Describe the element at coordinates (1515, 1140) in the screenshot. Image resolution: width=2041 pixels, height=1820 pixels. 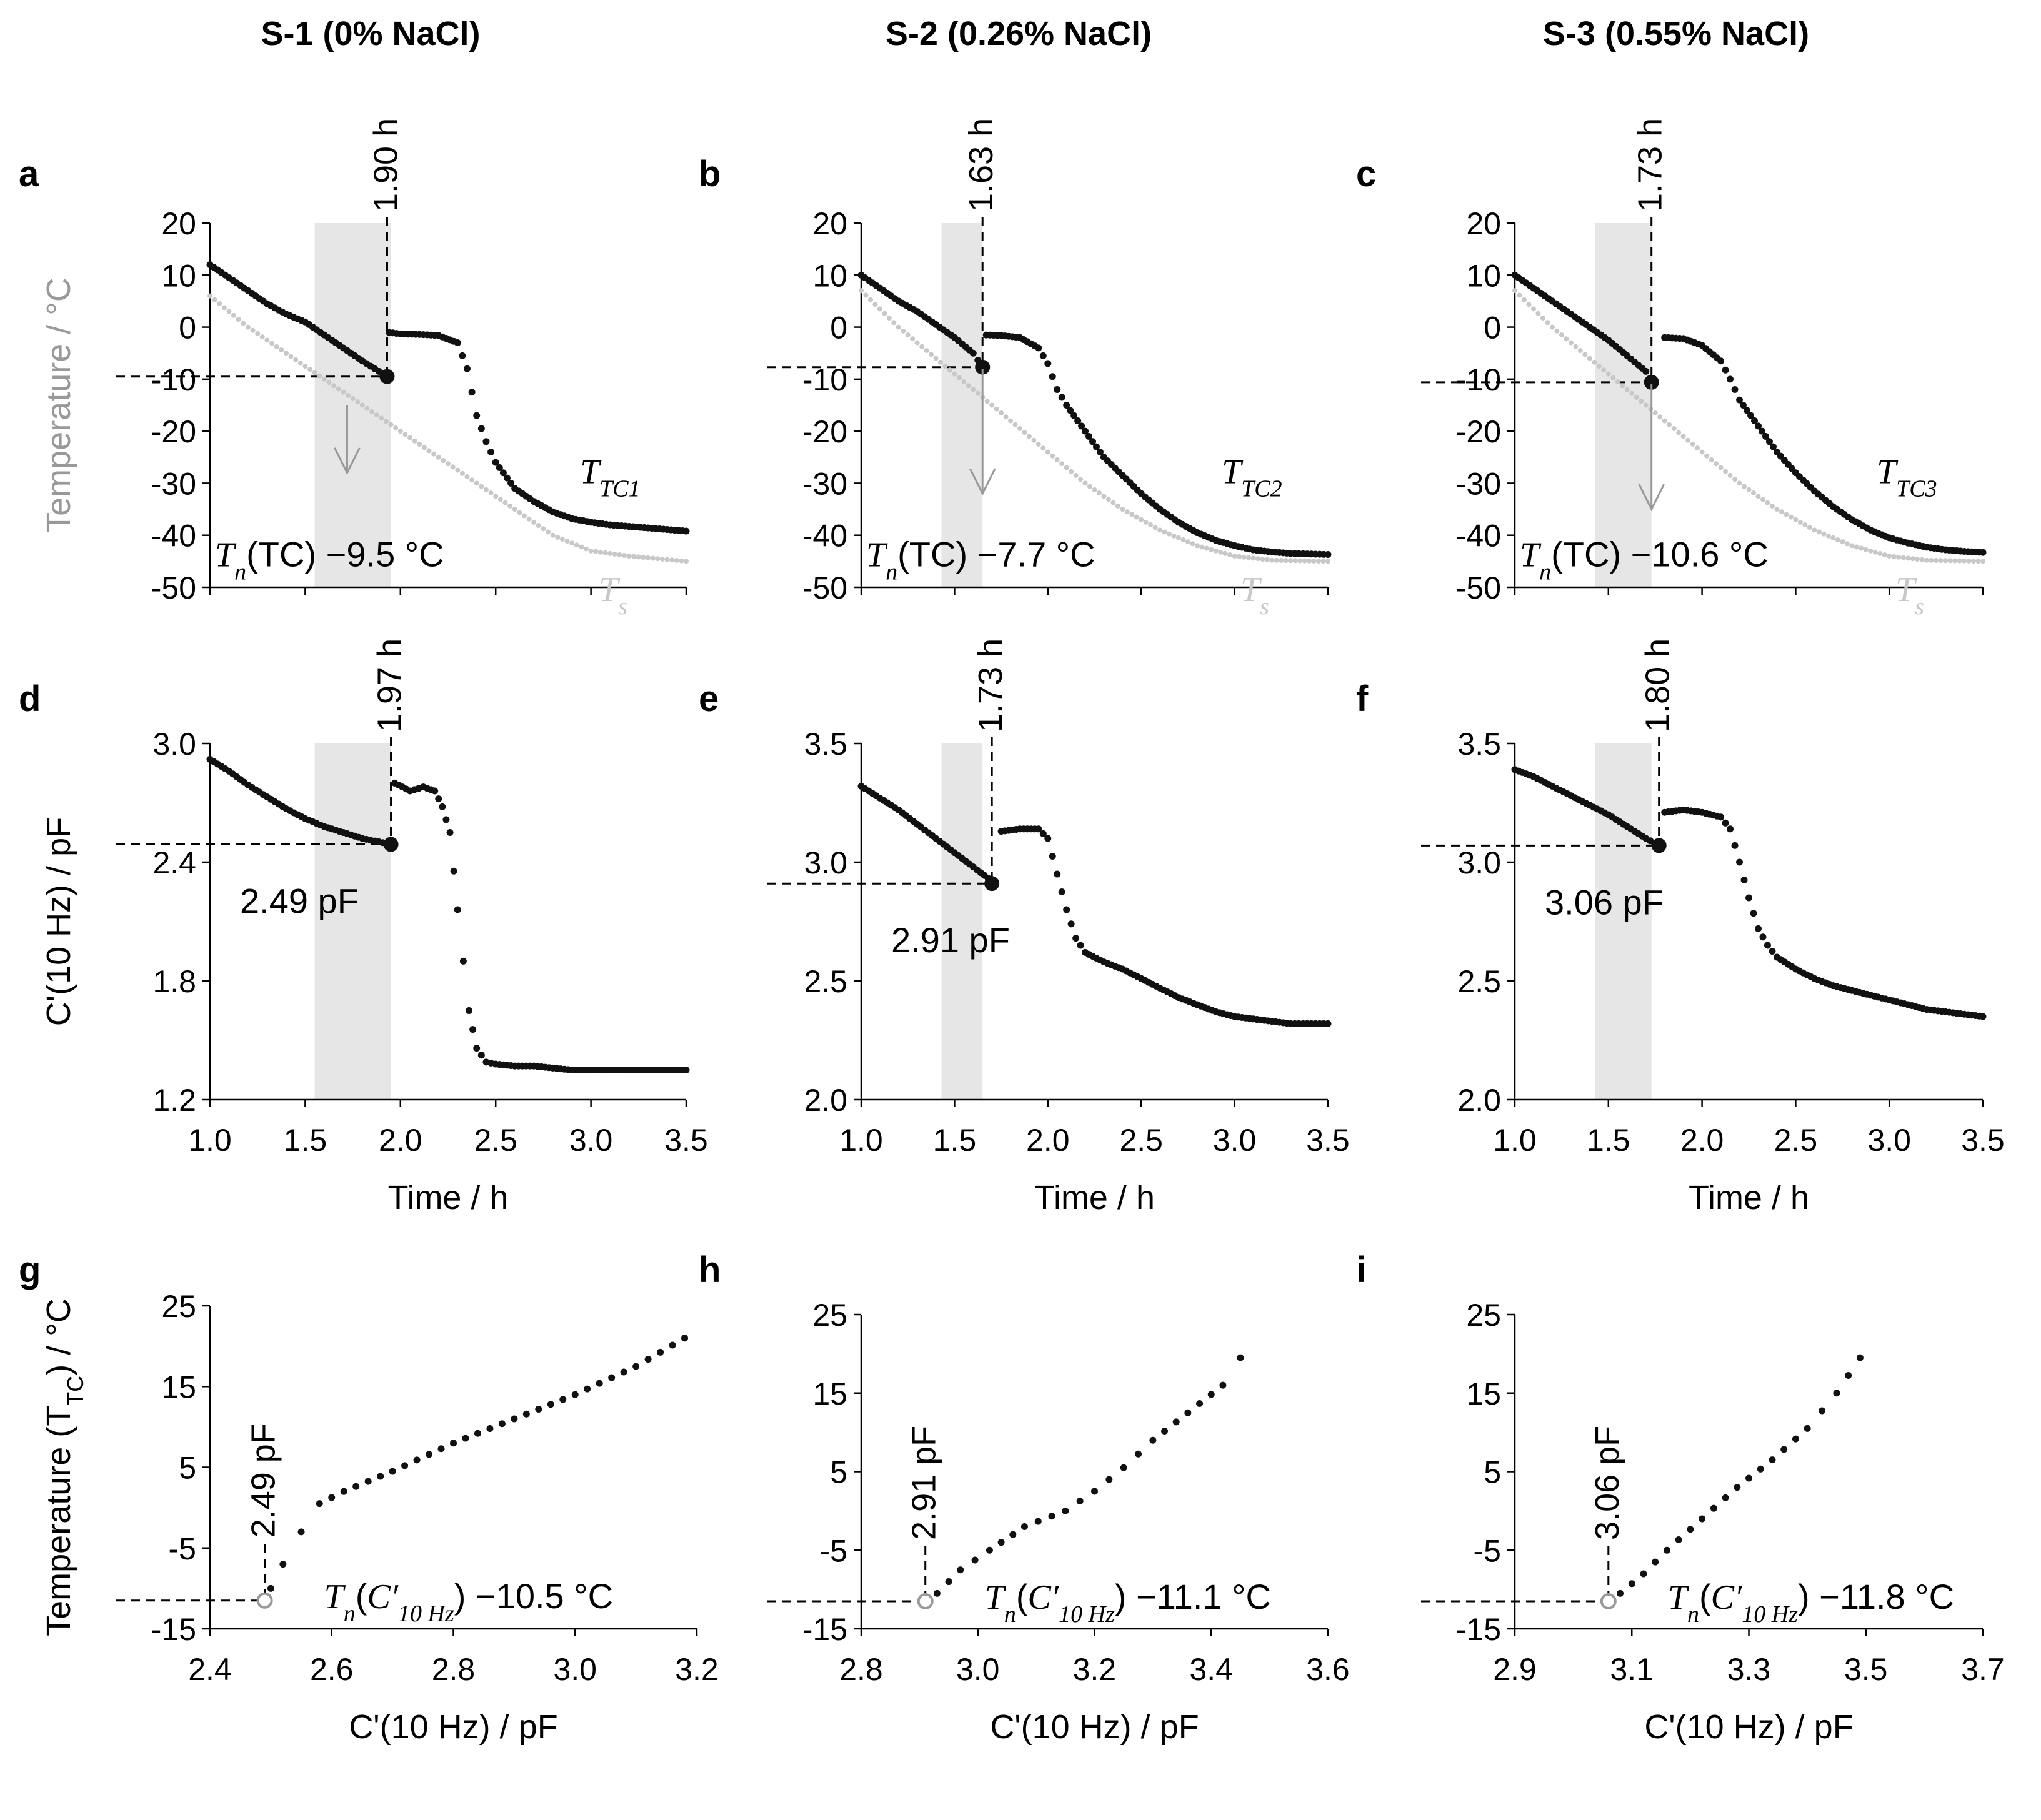
I see `x-tick-label-f-0: 1.0` at that location.